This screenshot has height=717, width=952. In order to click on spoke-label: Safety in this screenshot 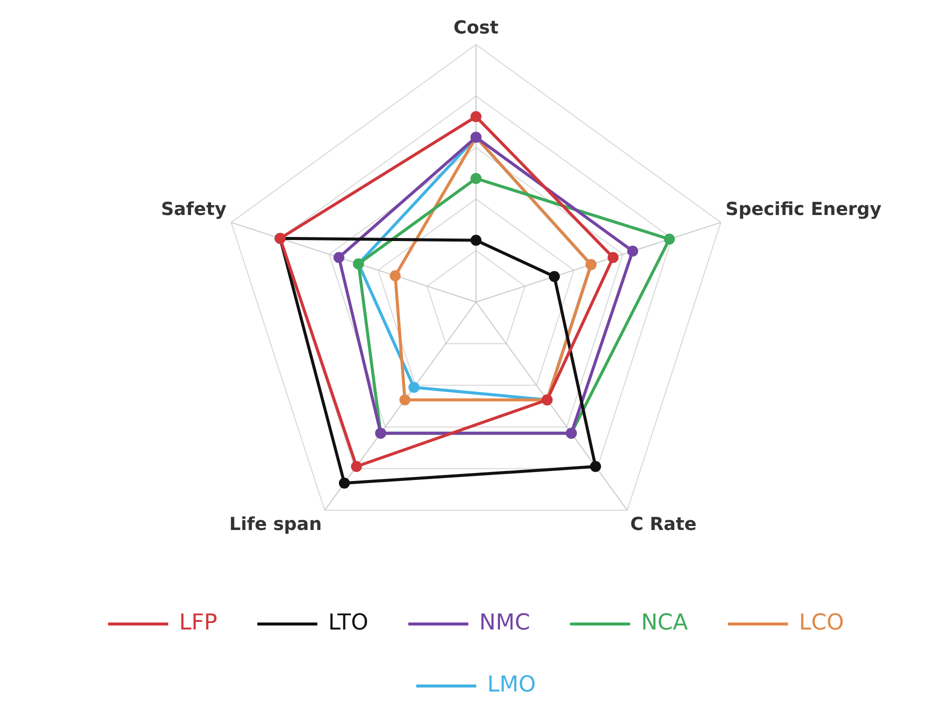, I will do `click(193, 209)`.